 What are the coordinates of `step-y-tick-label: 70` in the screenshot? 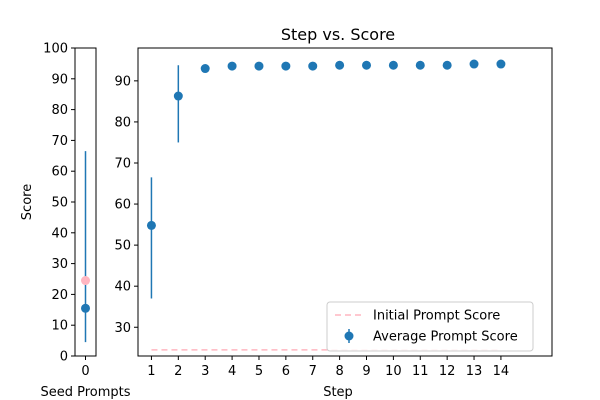 It's located at (122, 163).